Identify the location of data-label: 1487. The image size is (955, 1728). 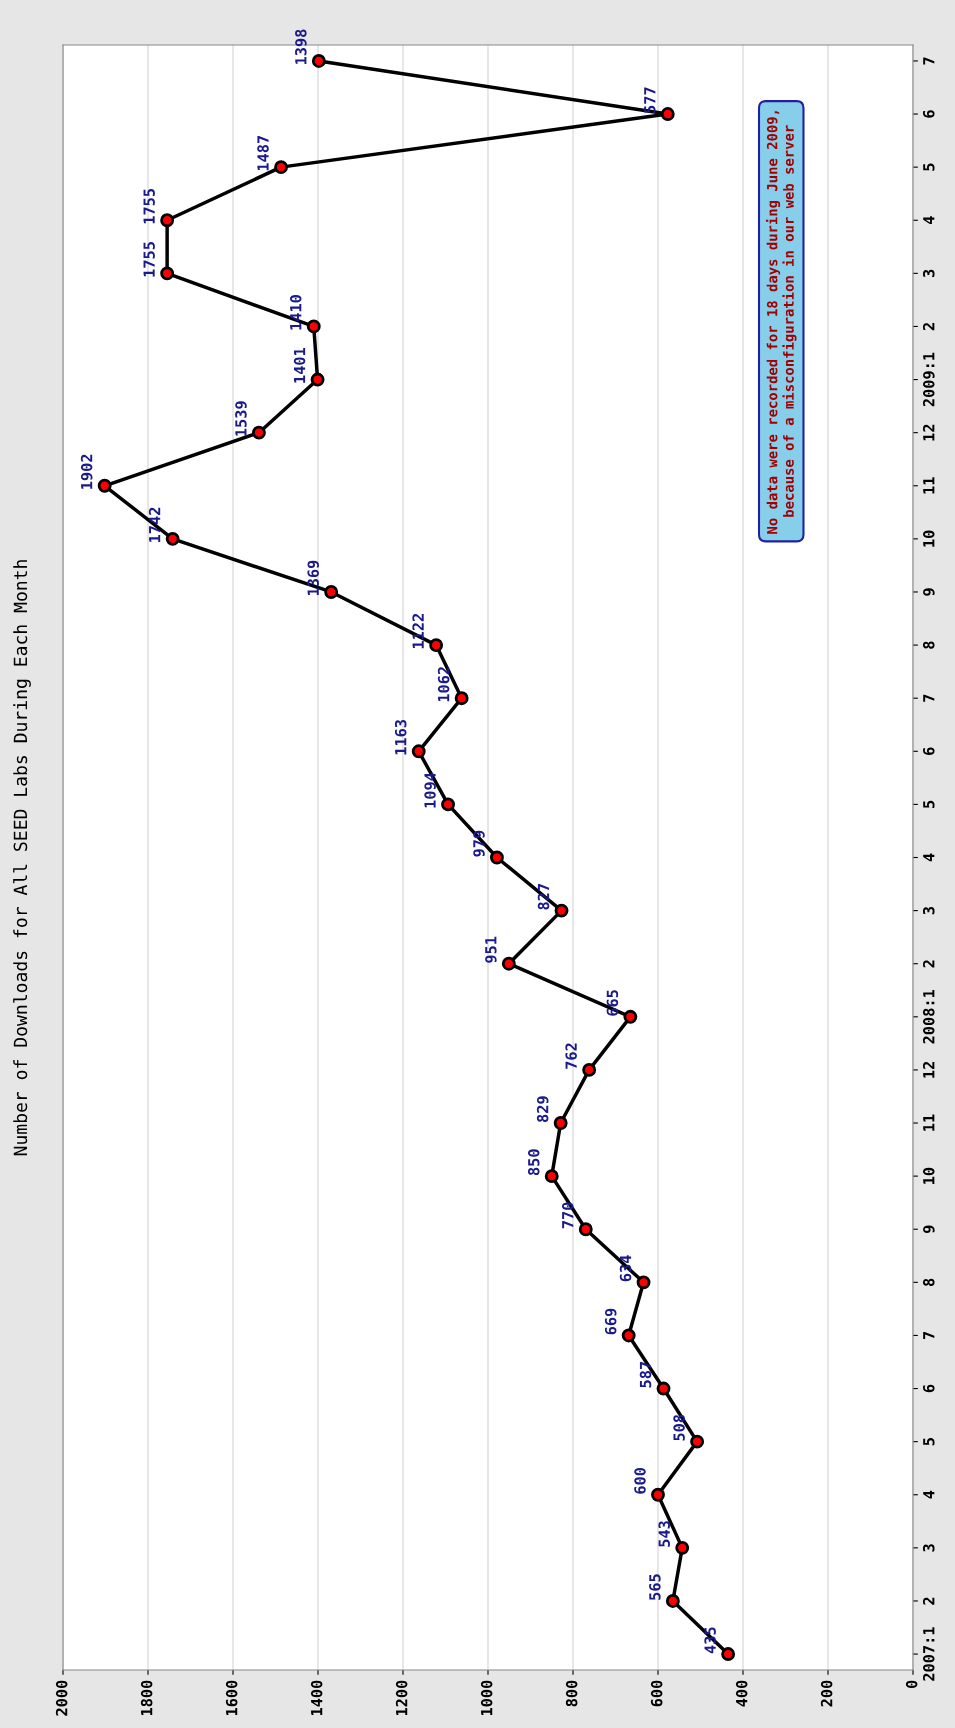
(263, 153).